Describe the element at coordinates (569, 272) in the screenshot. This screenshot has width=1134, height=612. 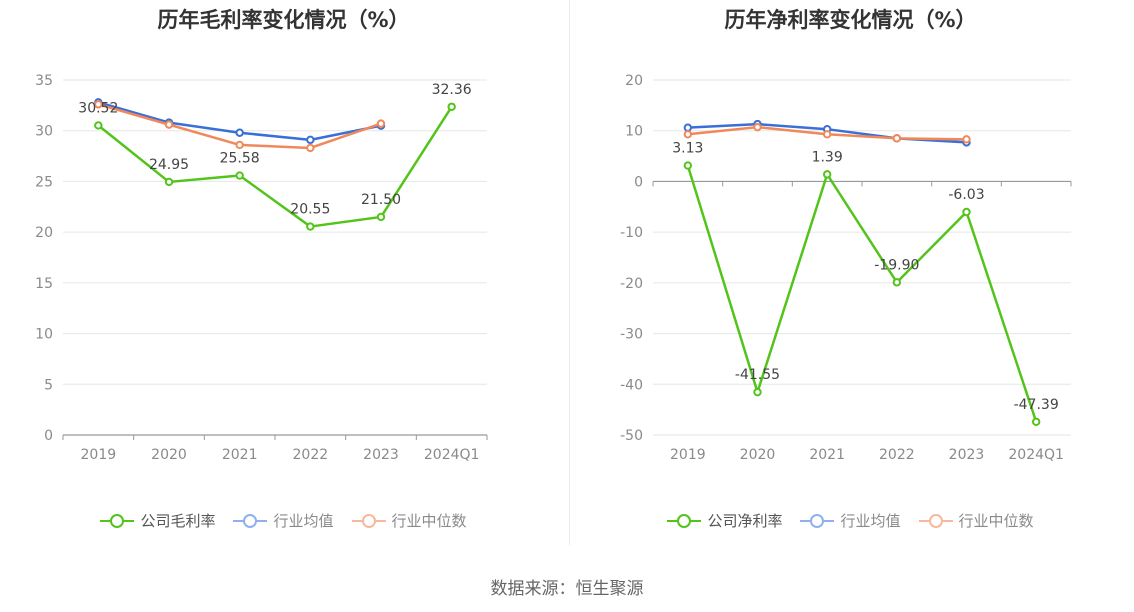
I see `panel-divider` at that location.